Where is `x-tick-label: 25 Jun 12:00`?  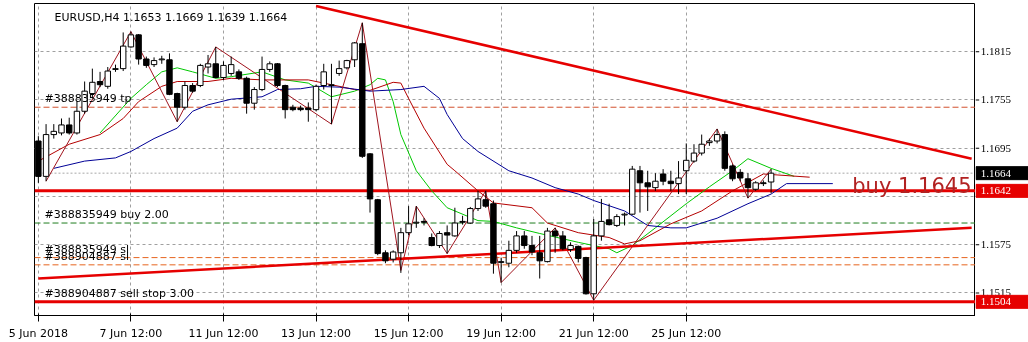
x-tick-label: 25 Jun 12:00 is located at coordinates (686, 333).